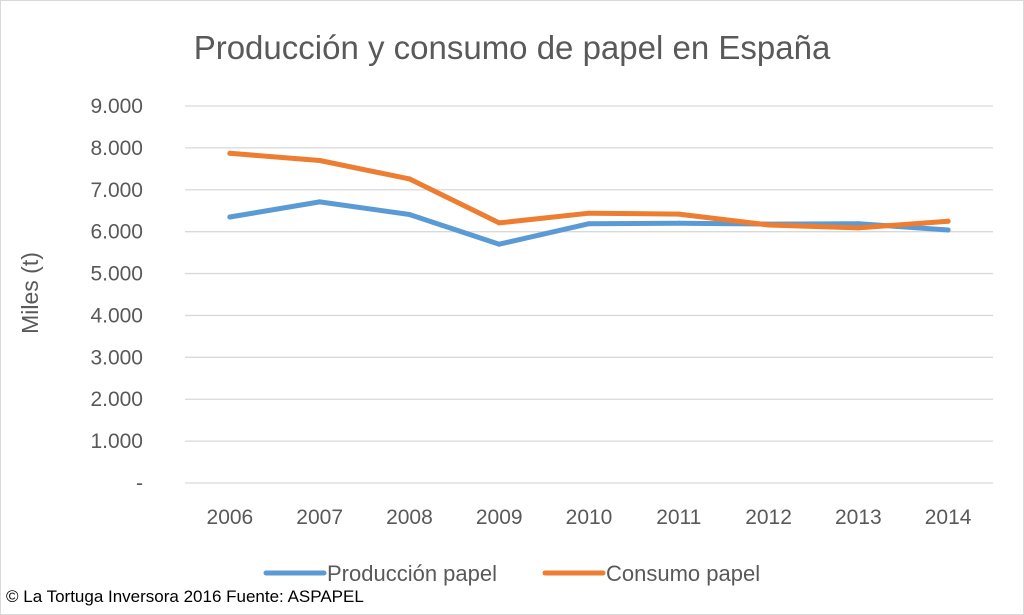 This screenshot has height=615, width=1024. Describe the element at coordinates (409, 517) in the screenshot. I see `x-tick-label: 2008` at that location.